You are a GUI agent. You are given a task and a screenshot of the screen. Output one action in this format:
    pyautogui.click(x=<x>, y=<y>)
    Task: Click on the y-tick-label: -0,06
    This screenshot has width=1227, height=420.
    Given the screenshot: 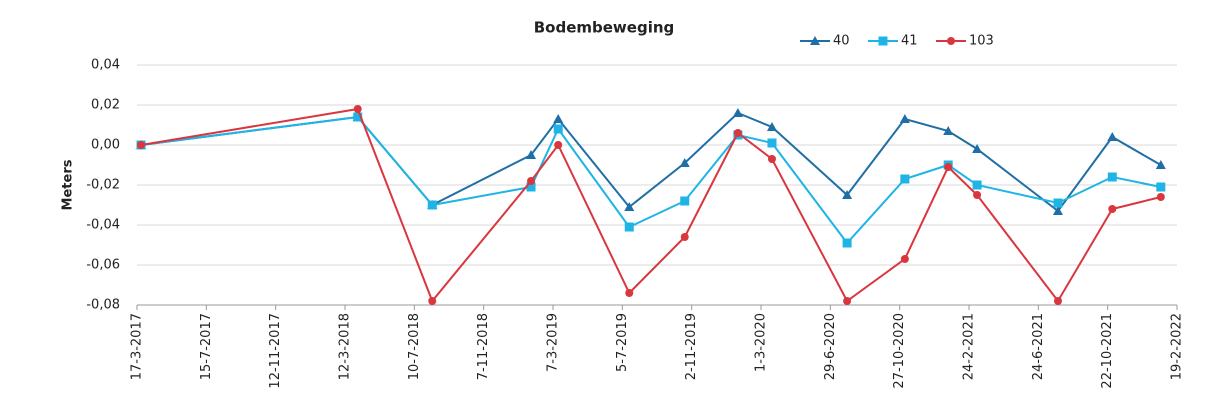 What is the action you would take?
    pyautogui.click(x=103, y=265)
    